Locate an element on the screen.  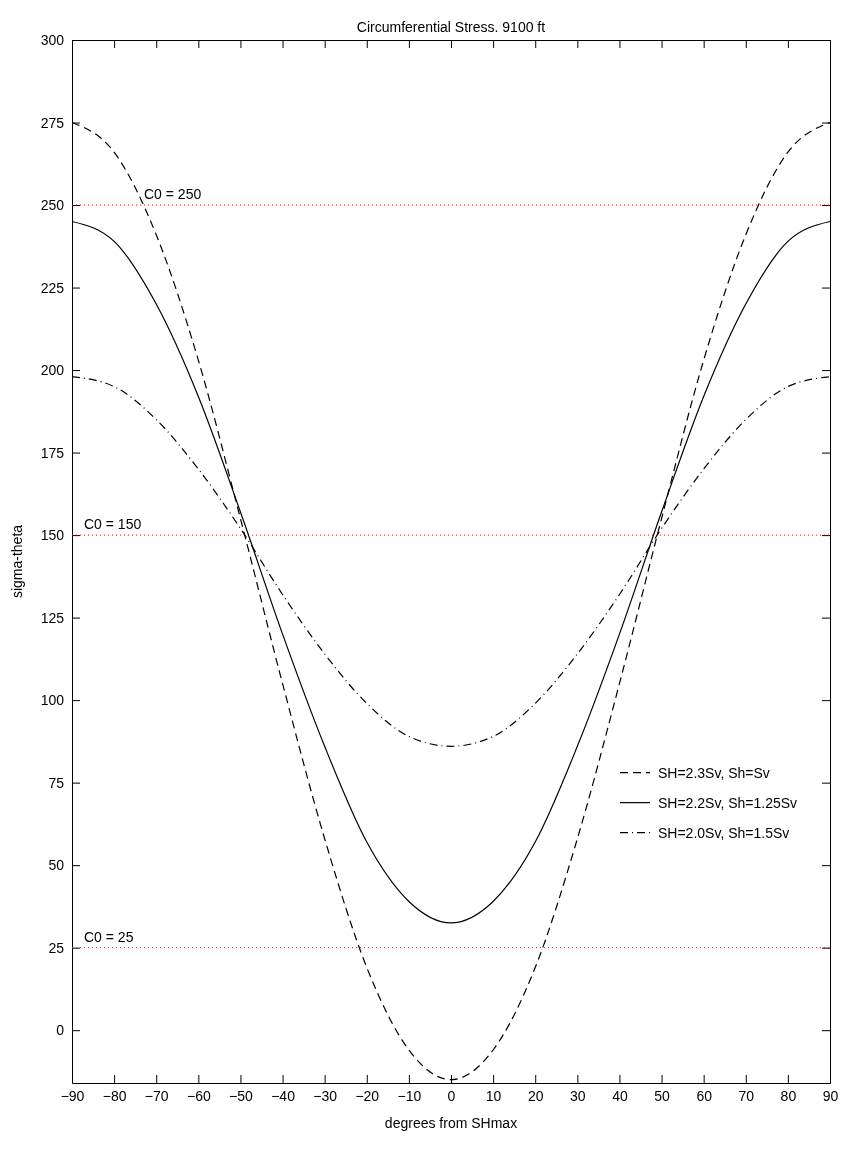
x-tick-label: −70 is located at coordinates (156, 1095).